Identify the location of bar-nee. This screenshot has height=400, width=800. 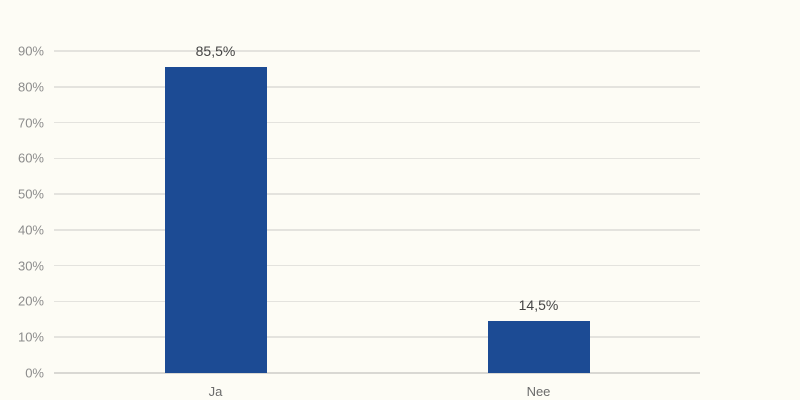
(538, 347).